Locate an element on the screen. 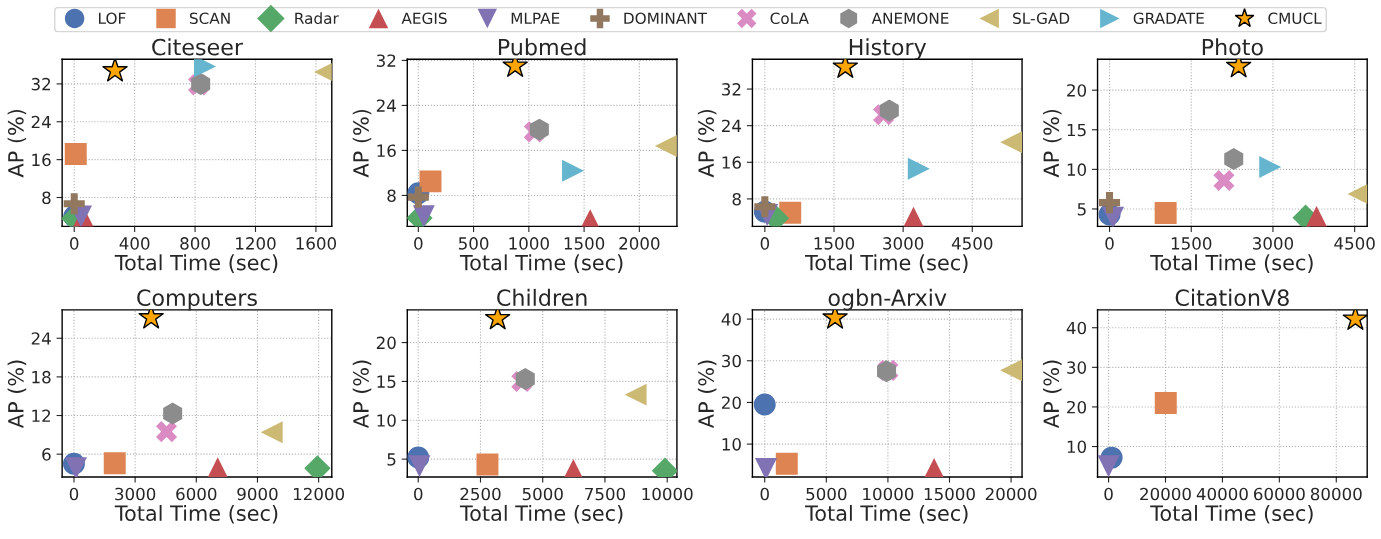  chart-title: ogbn-Arxiv is located at coordinates (887, 299).